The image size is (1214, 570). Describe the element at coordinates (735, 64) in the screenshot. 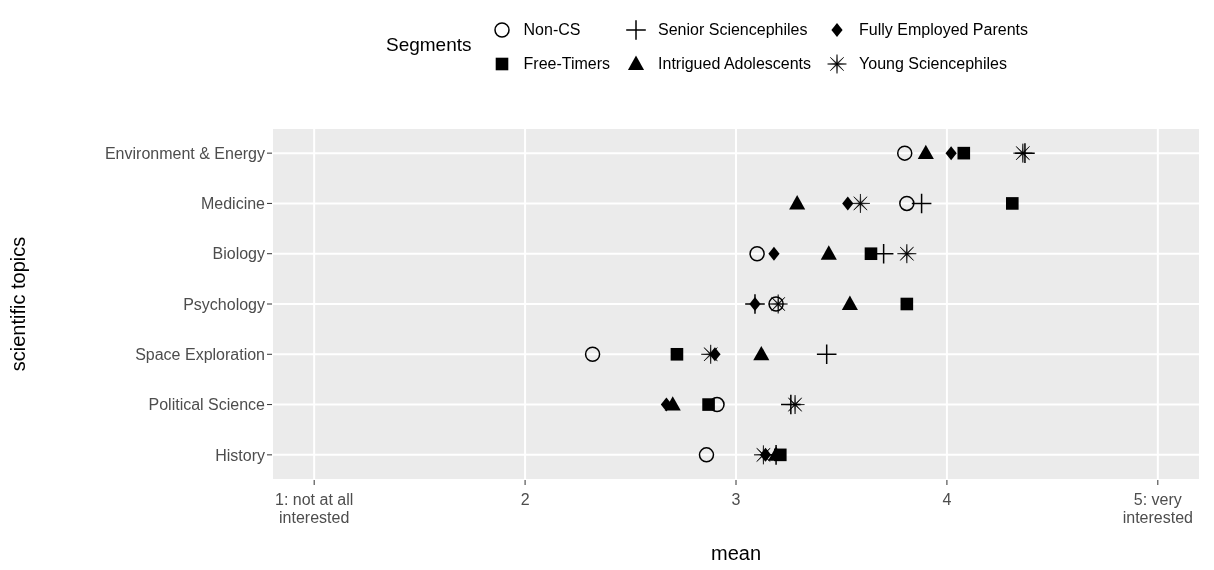

I see `legend-label: Intrigued Adolescents` at that location.